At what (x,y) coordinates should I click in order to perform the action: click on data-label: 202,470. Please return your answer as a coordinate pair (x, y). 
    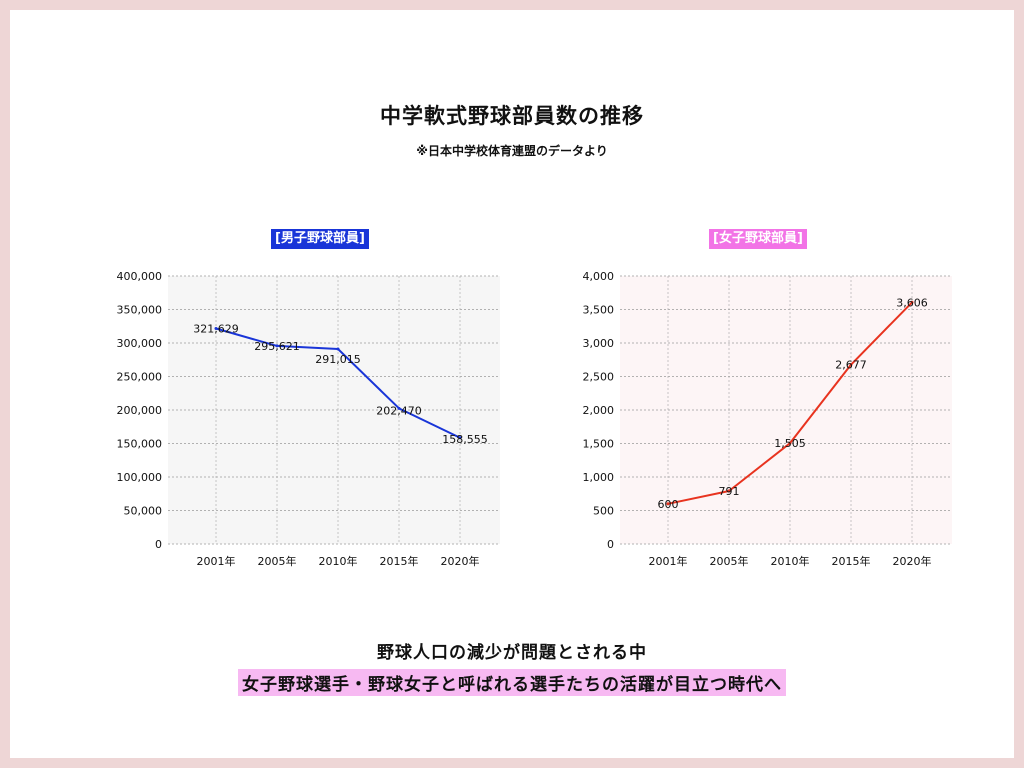
    Looking at the image, I should click on (399, 410).